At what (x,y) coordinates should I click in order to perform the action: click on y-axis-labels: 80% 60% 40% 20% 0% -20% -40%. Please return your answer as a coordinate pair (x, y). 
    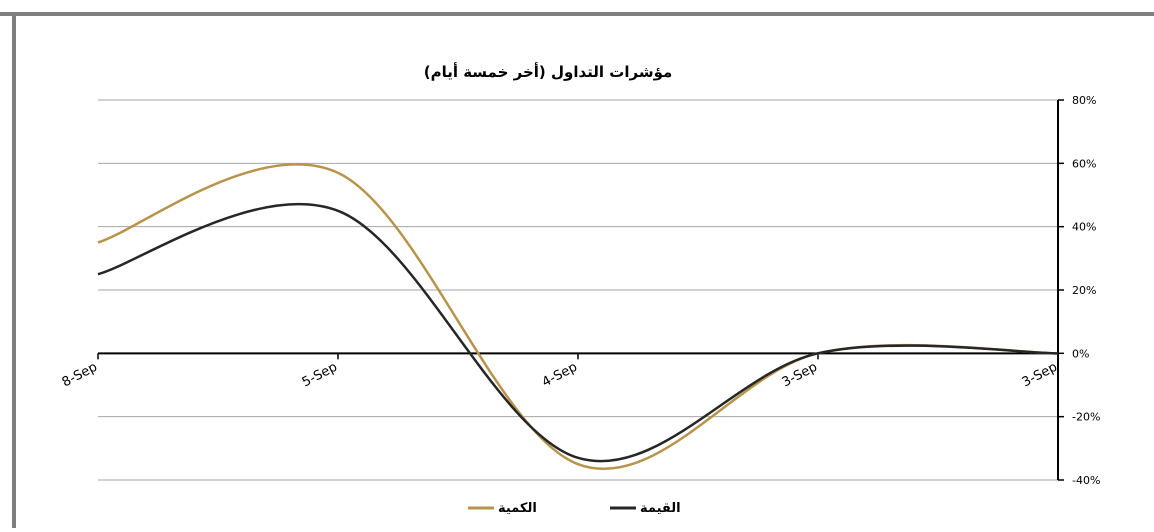
    Looking at the image, I should click on (1086, 290).